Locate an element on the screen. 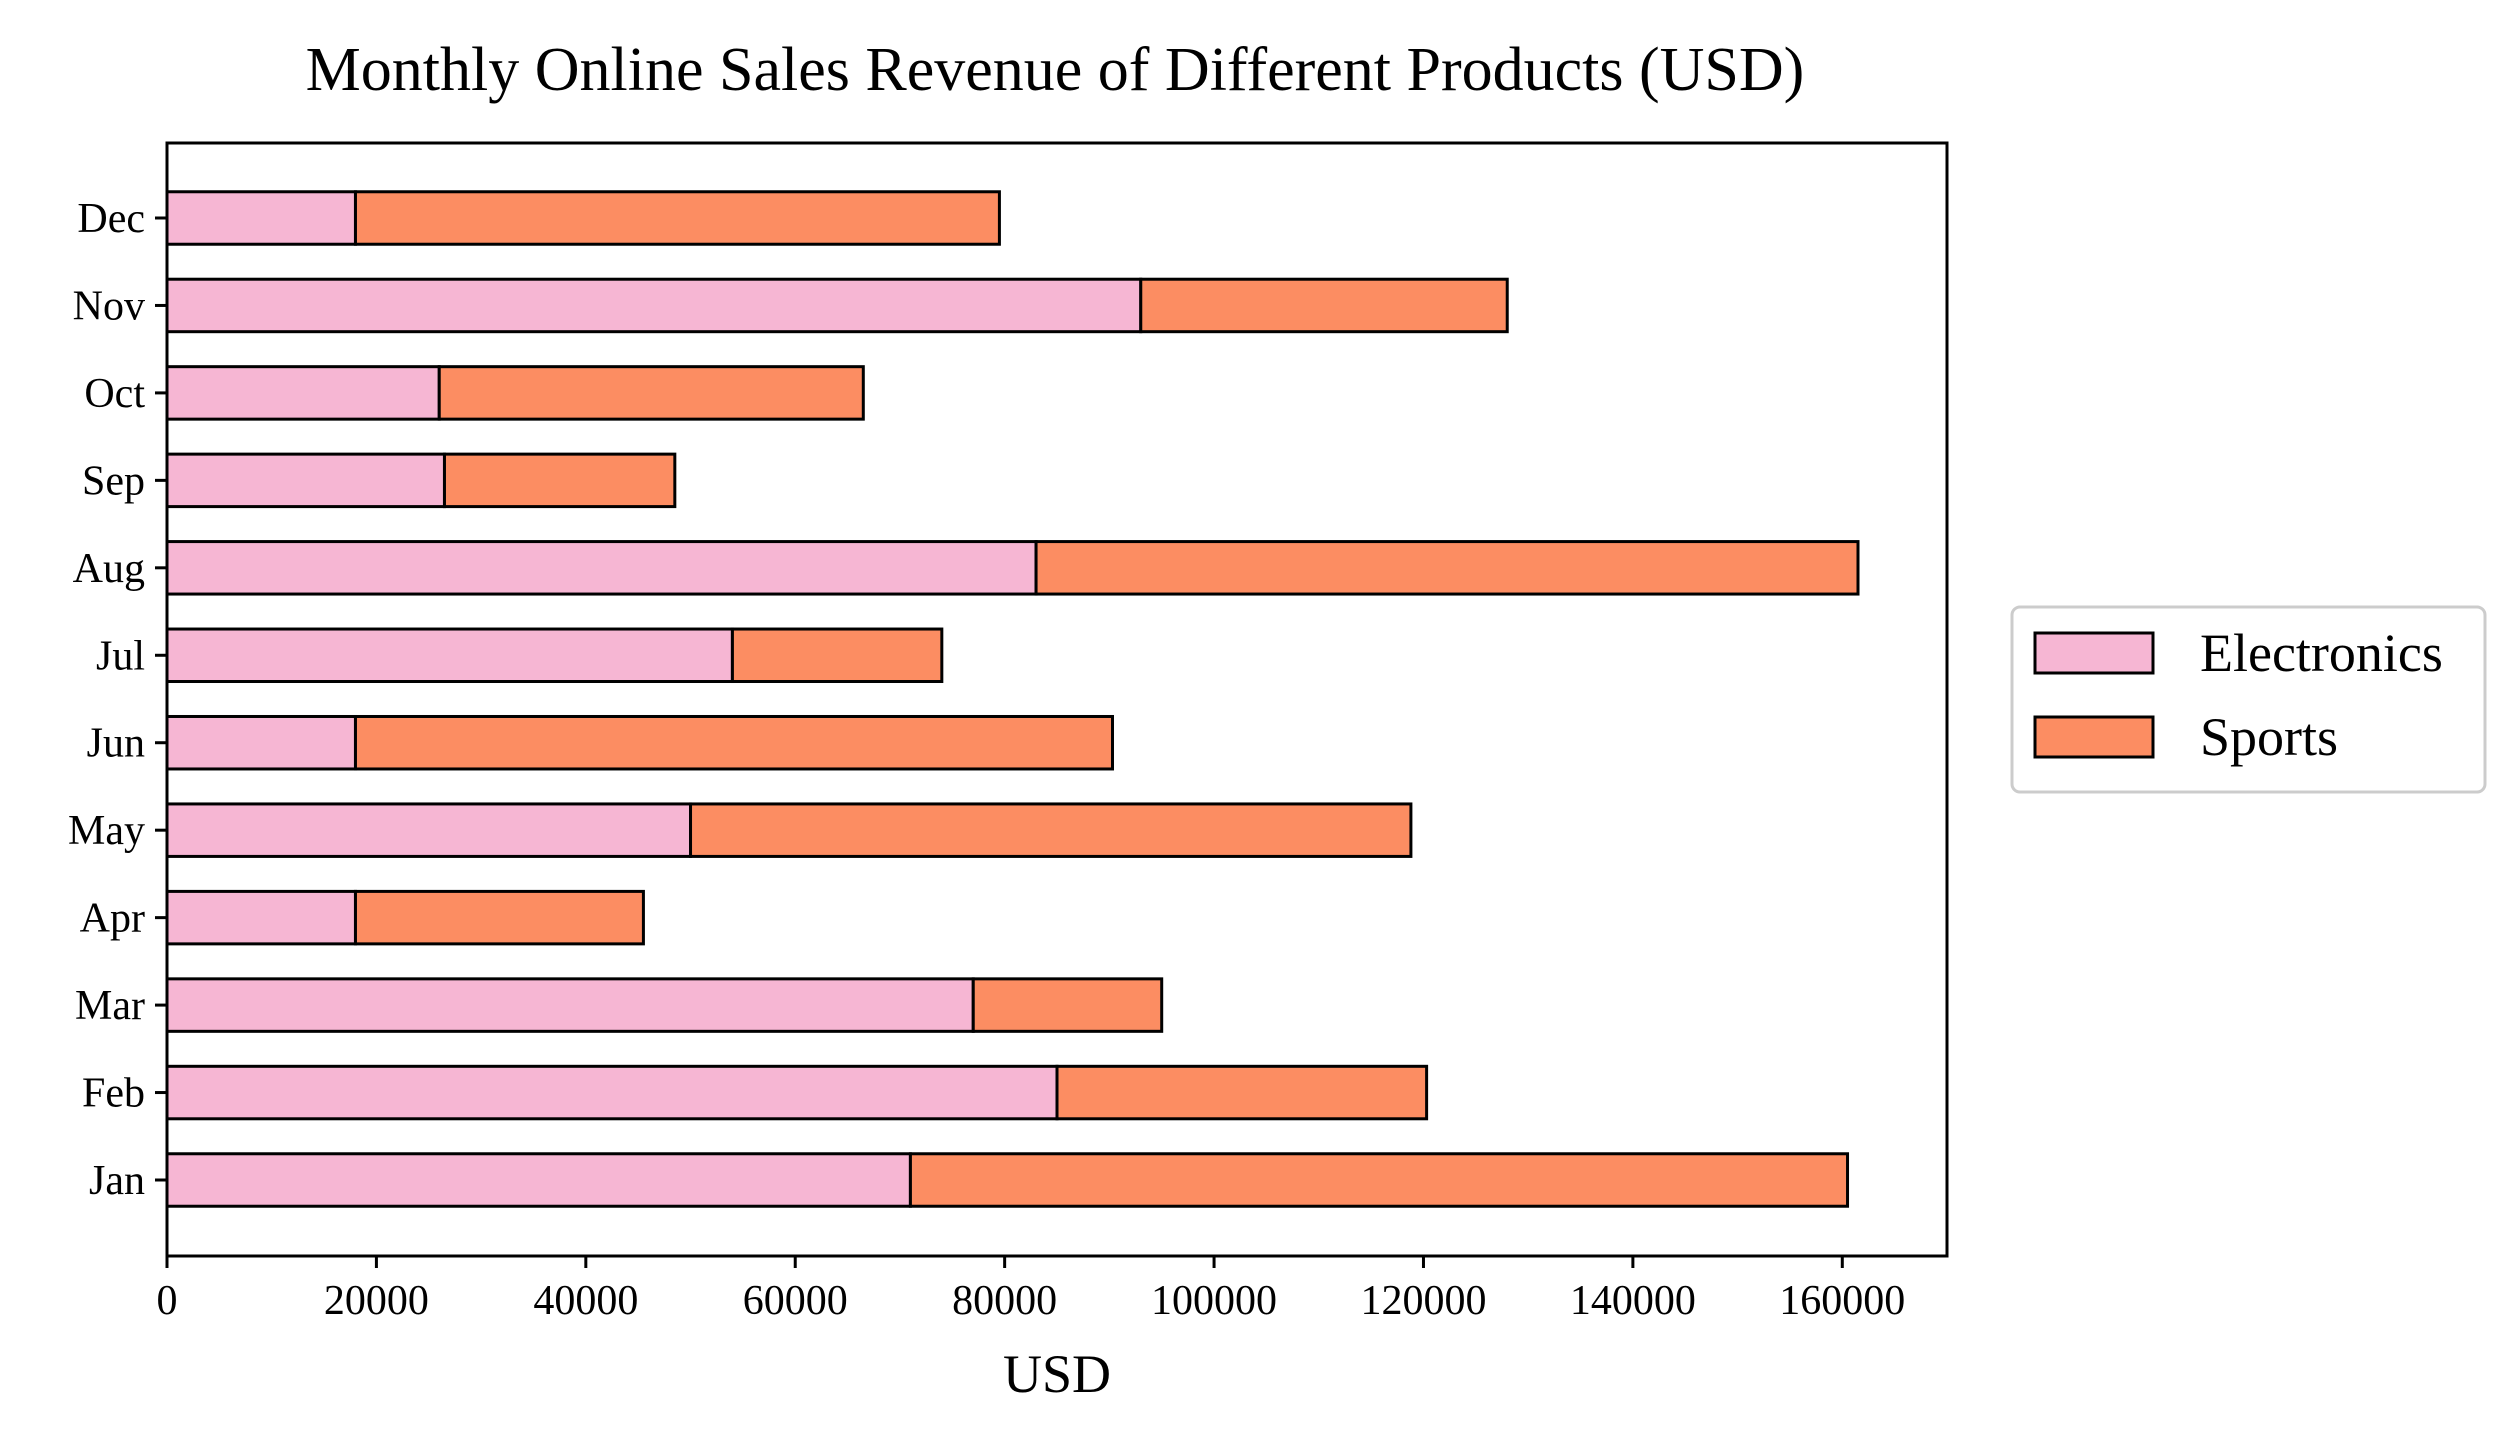 This screenshot has height=1440, width=2520. bar-electronics-mar is located at coordinates (570, 1005).